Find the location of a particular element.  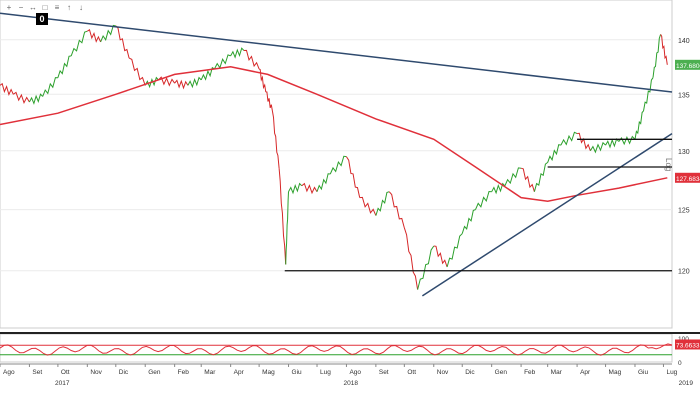

price-tick-label: 125 is located at coordinates (684, 211).